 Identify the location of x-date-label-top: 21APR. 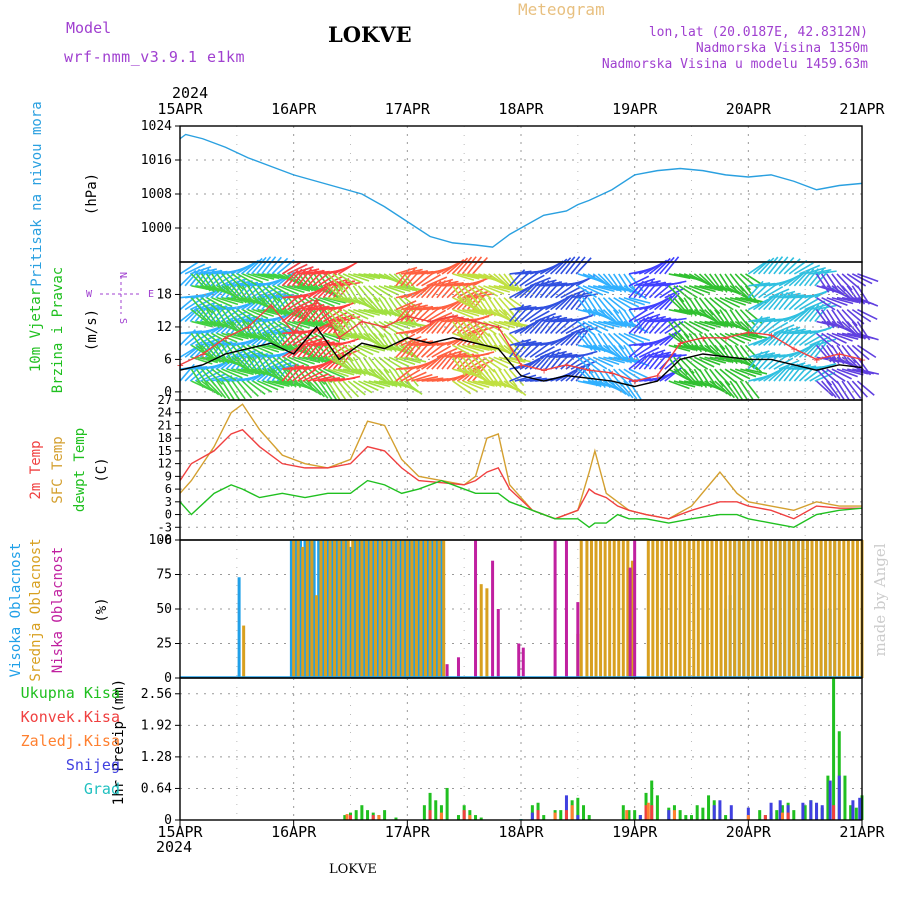
(862, 109).